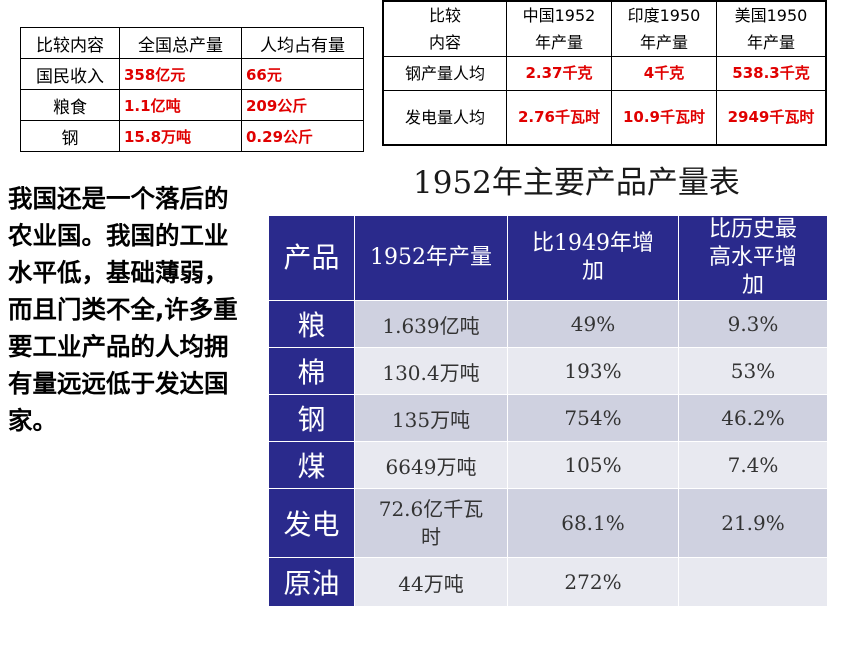  What do you see at coordinates (431, 523) in the screenshot?
I see `table-cell: 72.6亿千瓦时` at bounding box center [431, 523].